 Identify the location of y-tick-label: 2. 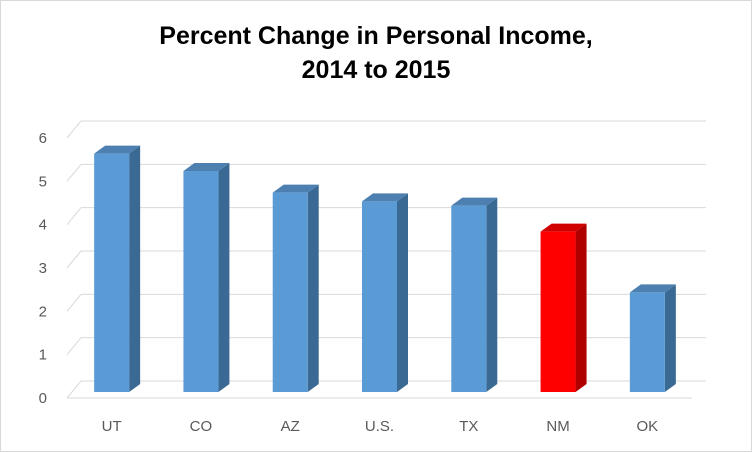
(43, 311).